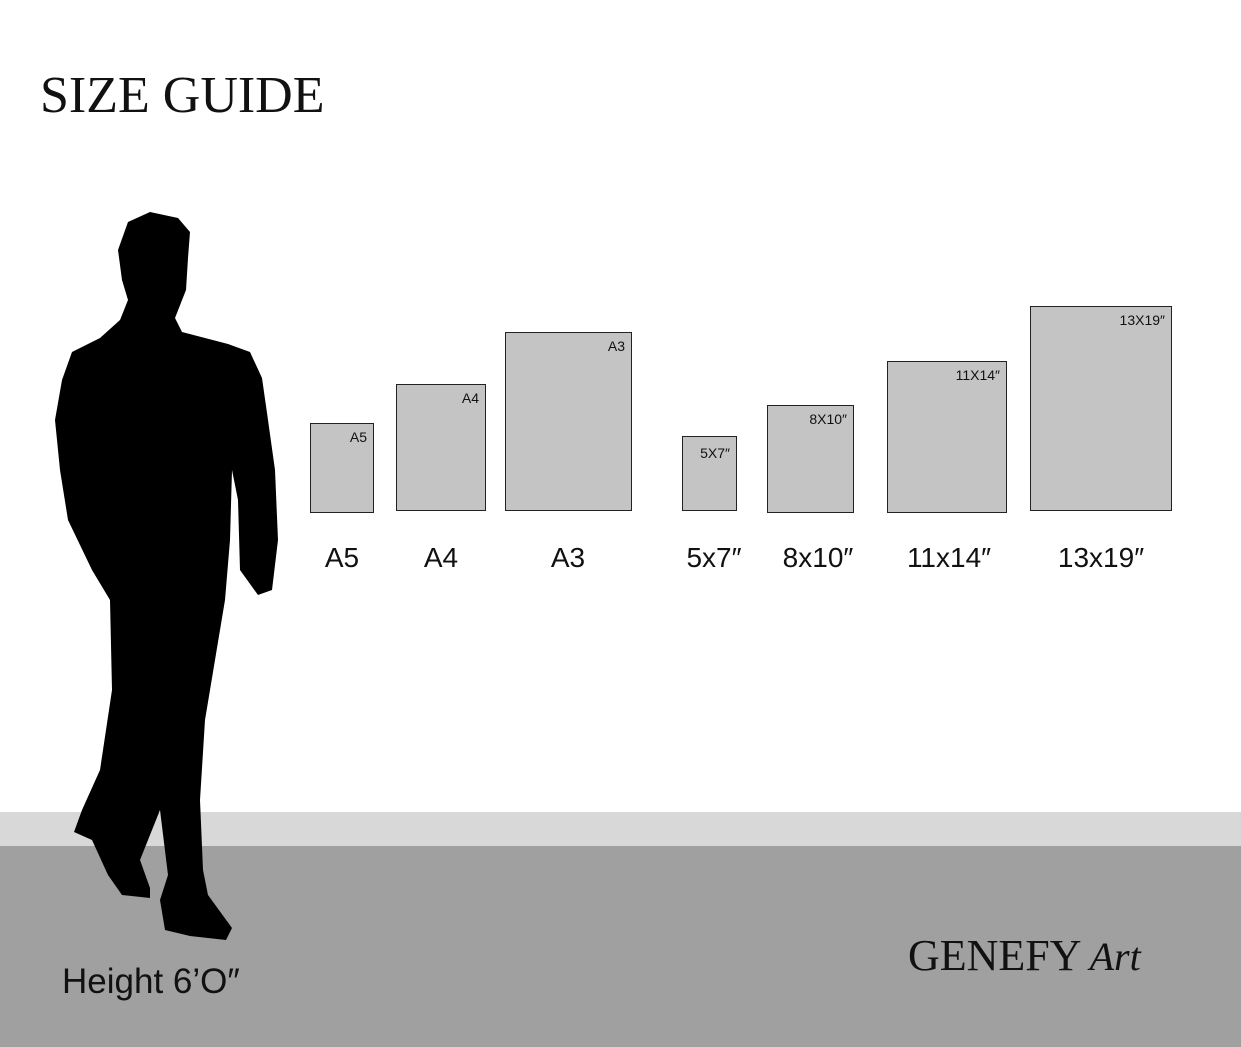  What do you see at coordinates (441, 557) in the screenshot?
I see `size-label-a4: A4` at bounding box center [441, 557].